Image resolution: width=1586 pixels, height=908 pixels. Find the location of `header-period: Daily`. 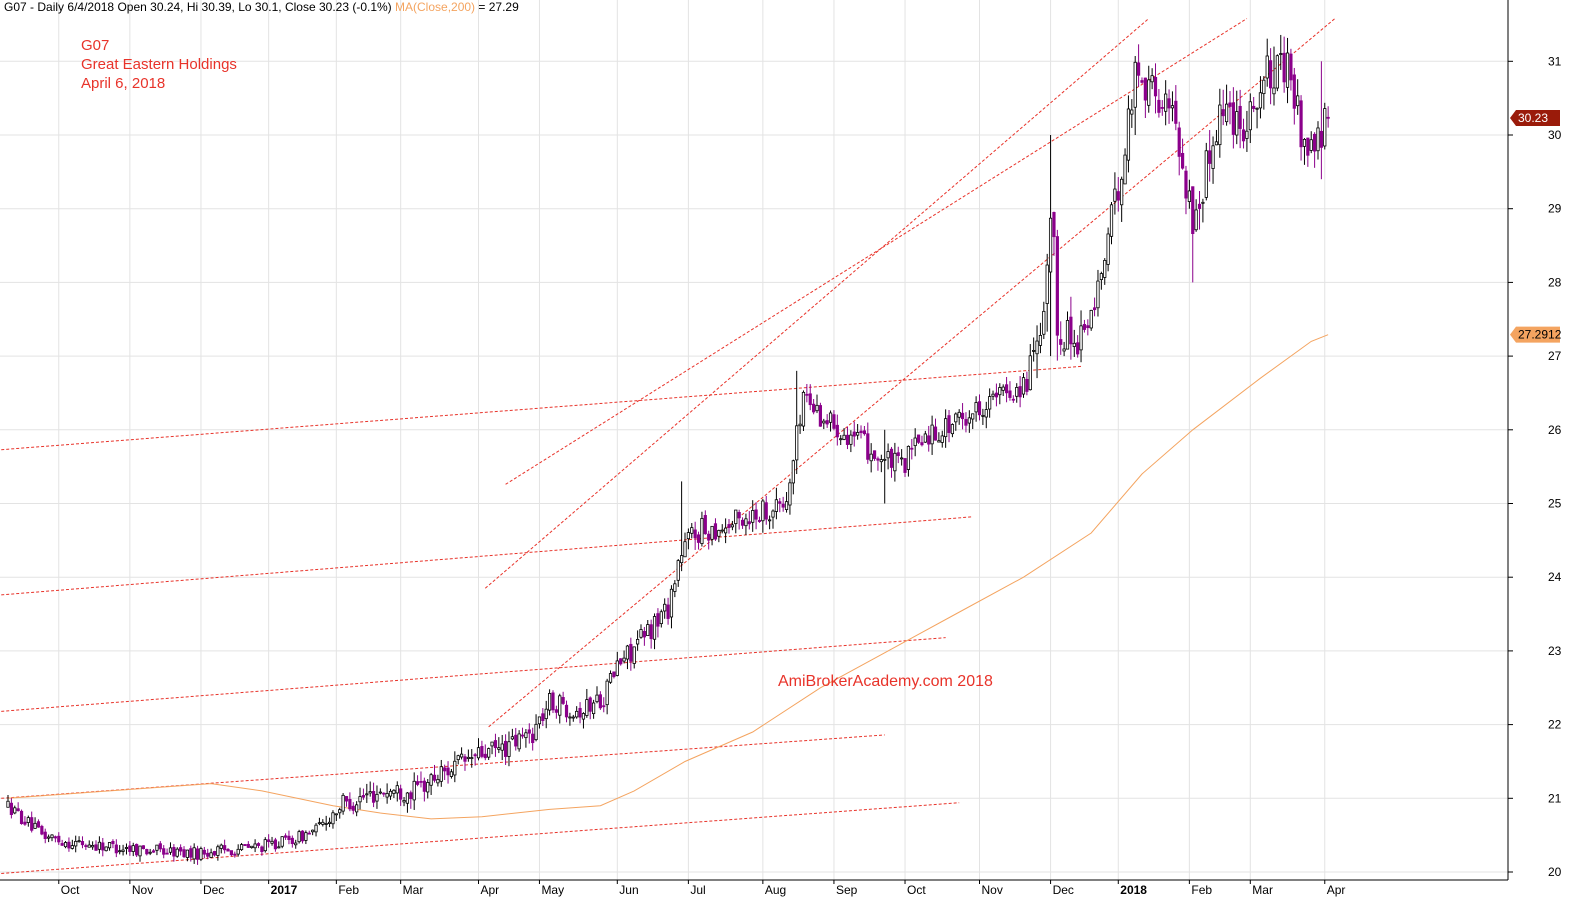

header-period: Daily is located at coordinates (51, 7).